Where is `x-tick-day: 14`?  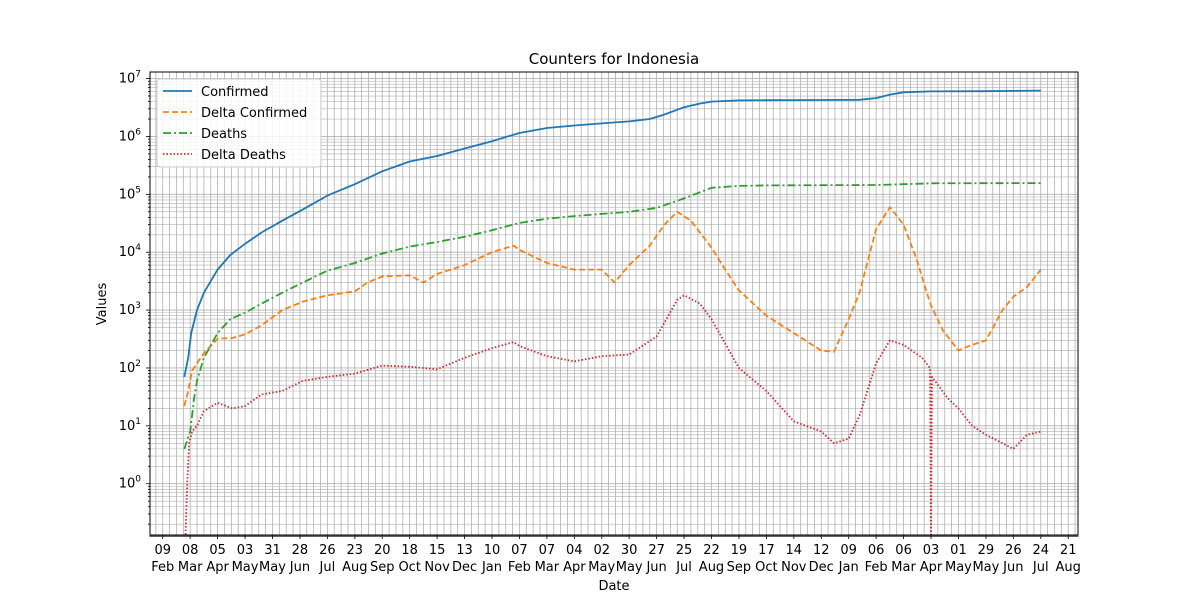 x-tick-day: 14 is located at coordinates (794, 550).